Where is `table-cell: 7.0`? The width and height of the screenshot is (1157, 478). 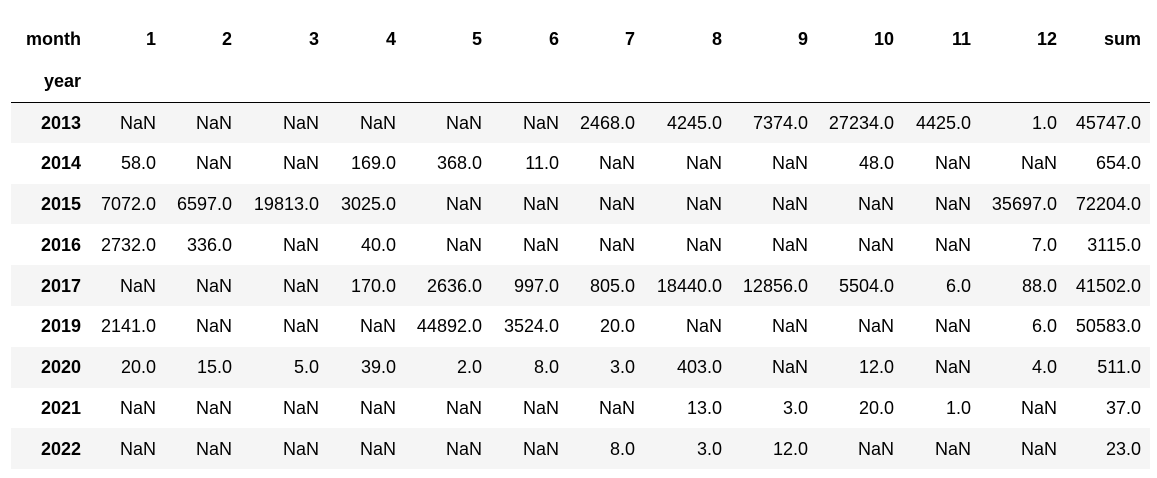
table-cell: 7.0 is located at coordinates (1044, 244).